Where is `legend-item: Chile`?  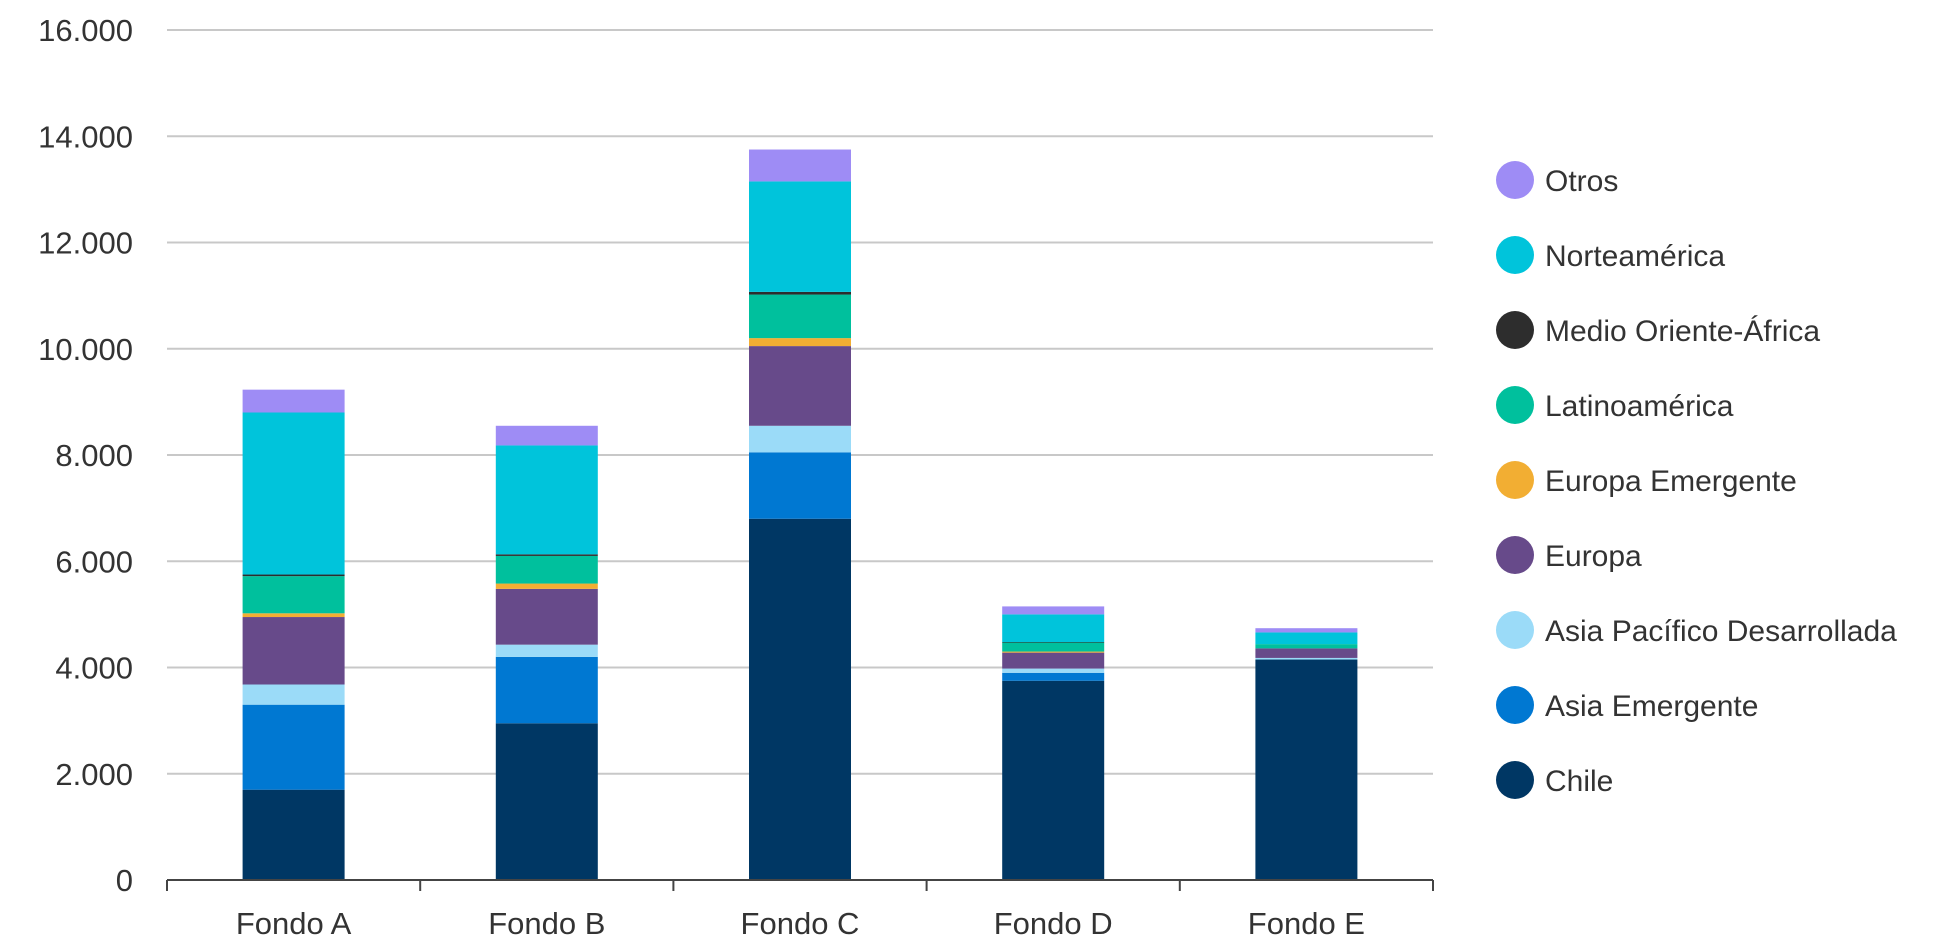
legend-item: Chile is located at coordinates (1554, 780).